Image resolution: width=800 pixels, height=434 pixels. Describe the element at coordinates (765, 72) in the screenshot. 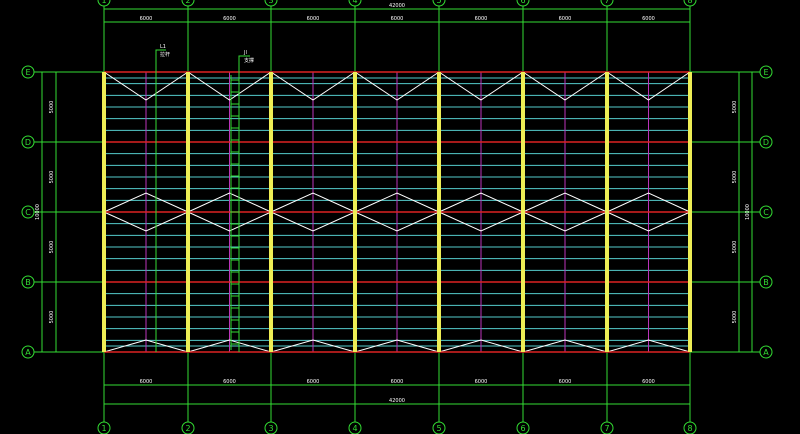

I see `axis-label: E` at that location.